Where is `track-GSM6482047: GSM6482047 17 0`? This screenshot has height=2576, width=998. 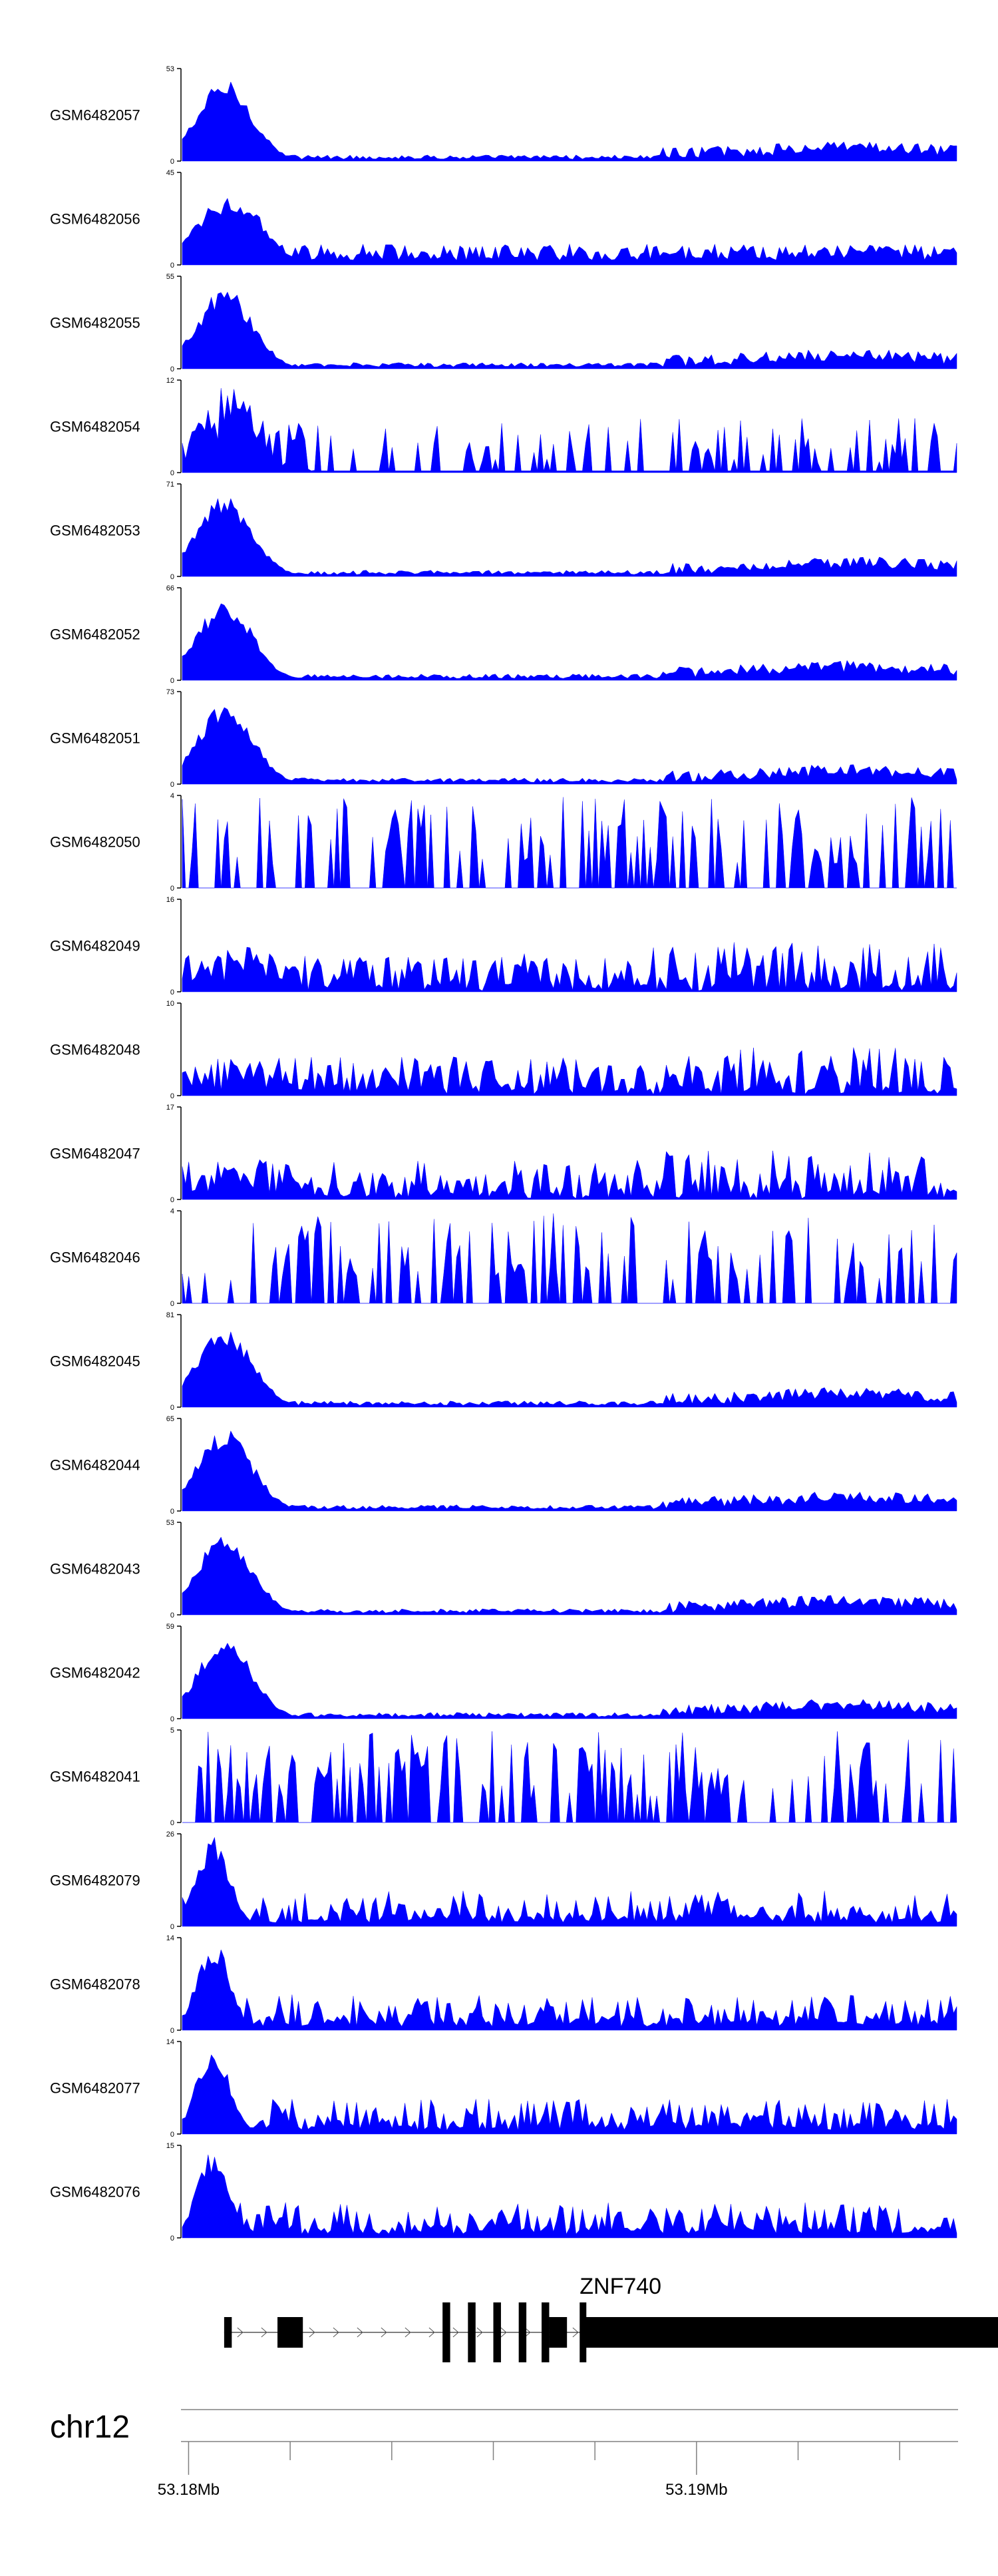
track-GSM6482047: GSM6482047 17 0 is located at coordinates (503, 1154).